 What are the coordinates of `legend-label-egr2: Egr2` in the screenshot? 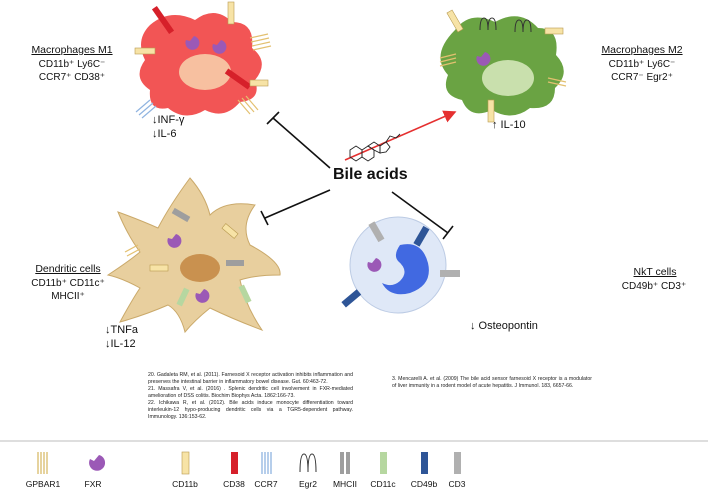 It's located at (308, 484).